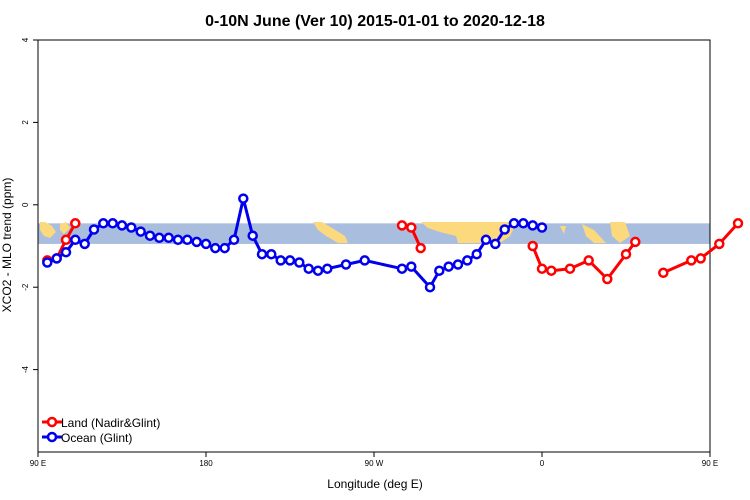 This screenshot has height=500, width=750. Describe the element at coordinates (620, 232) in the screenshot. I see `land-patch-asia-east` at that location.